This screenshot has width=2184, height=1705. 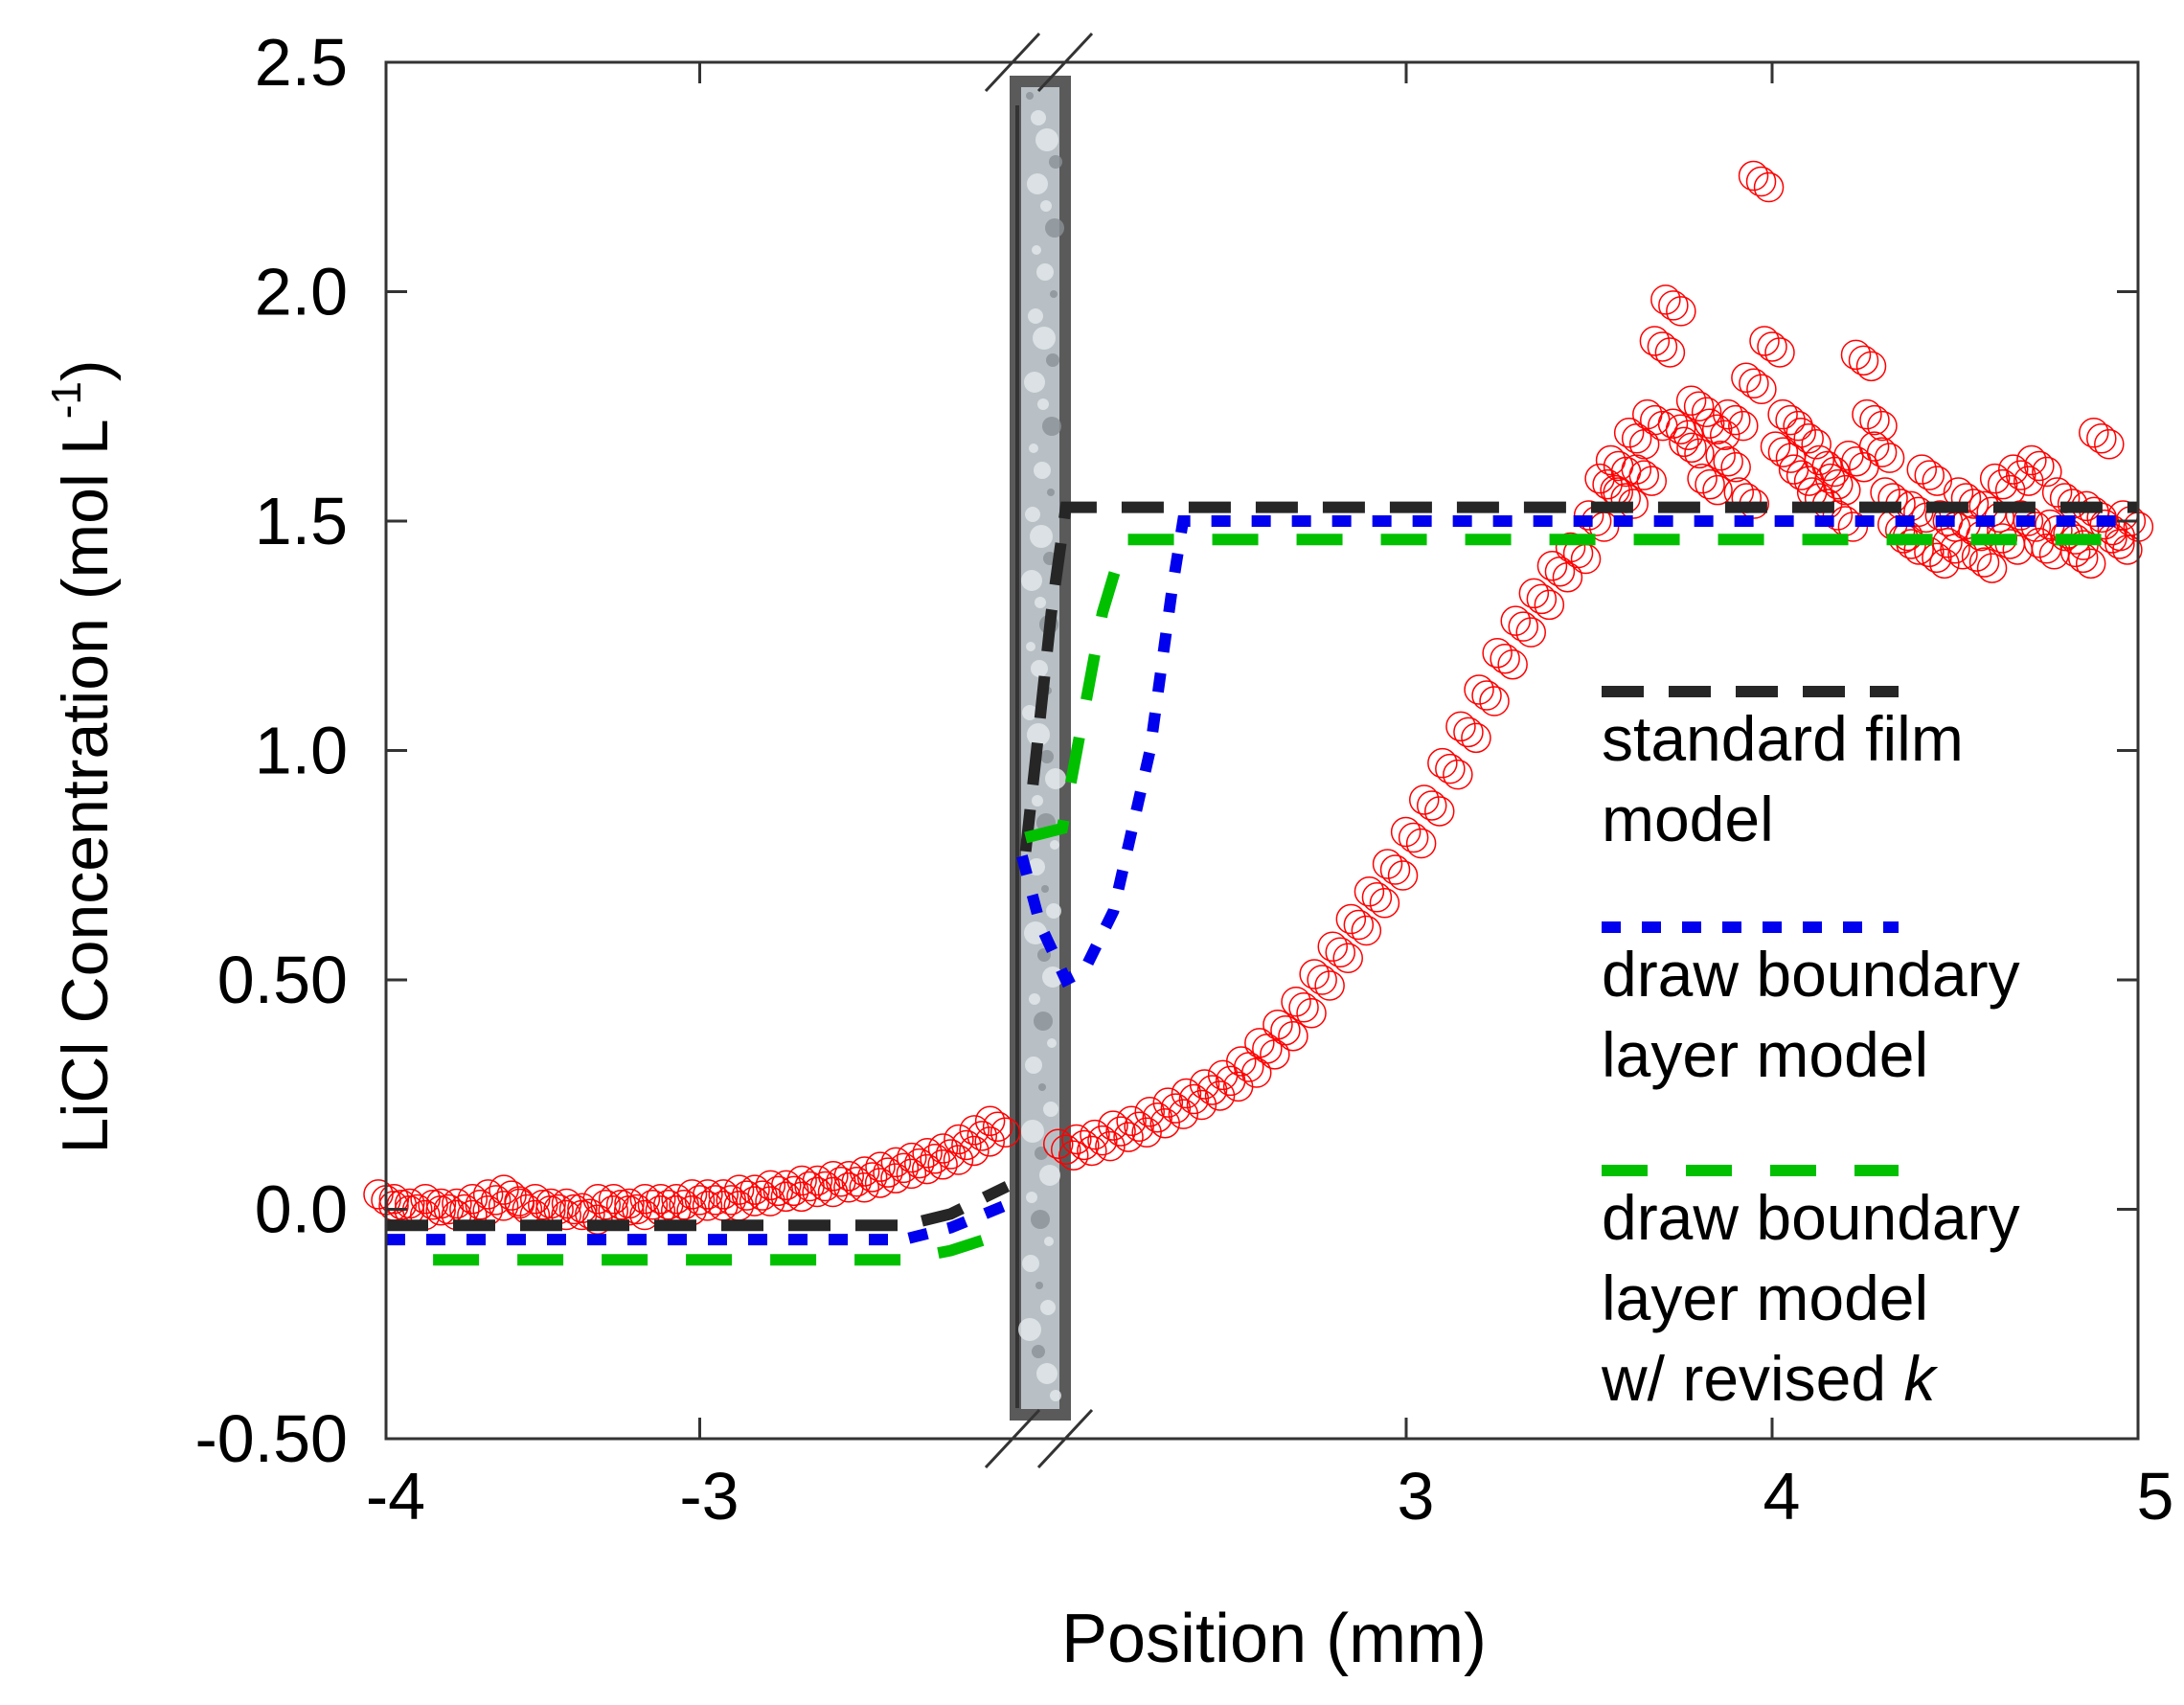 What do you see at coordinates (721, 1246) in the screenshot?
I see `series-line-3-left` at bounding box center [721, 1246].